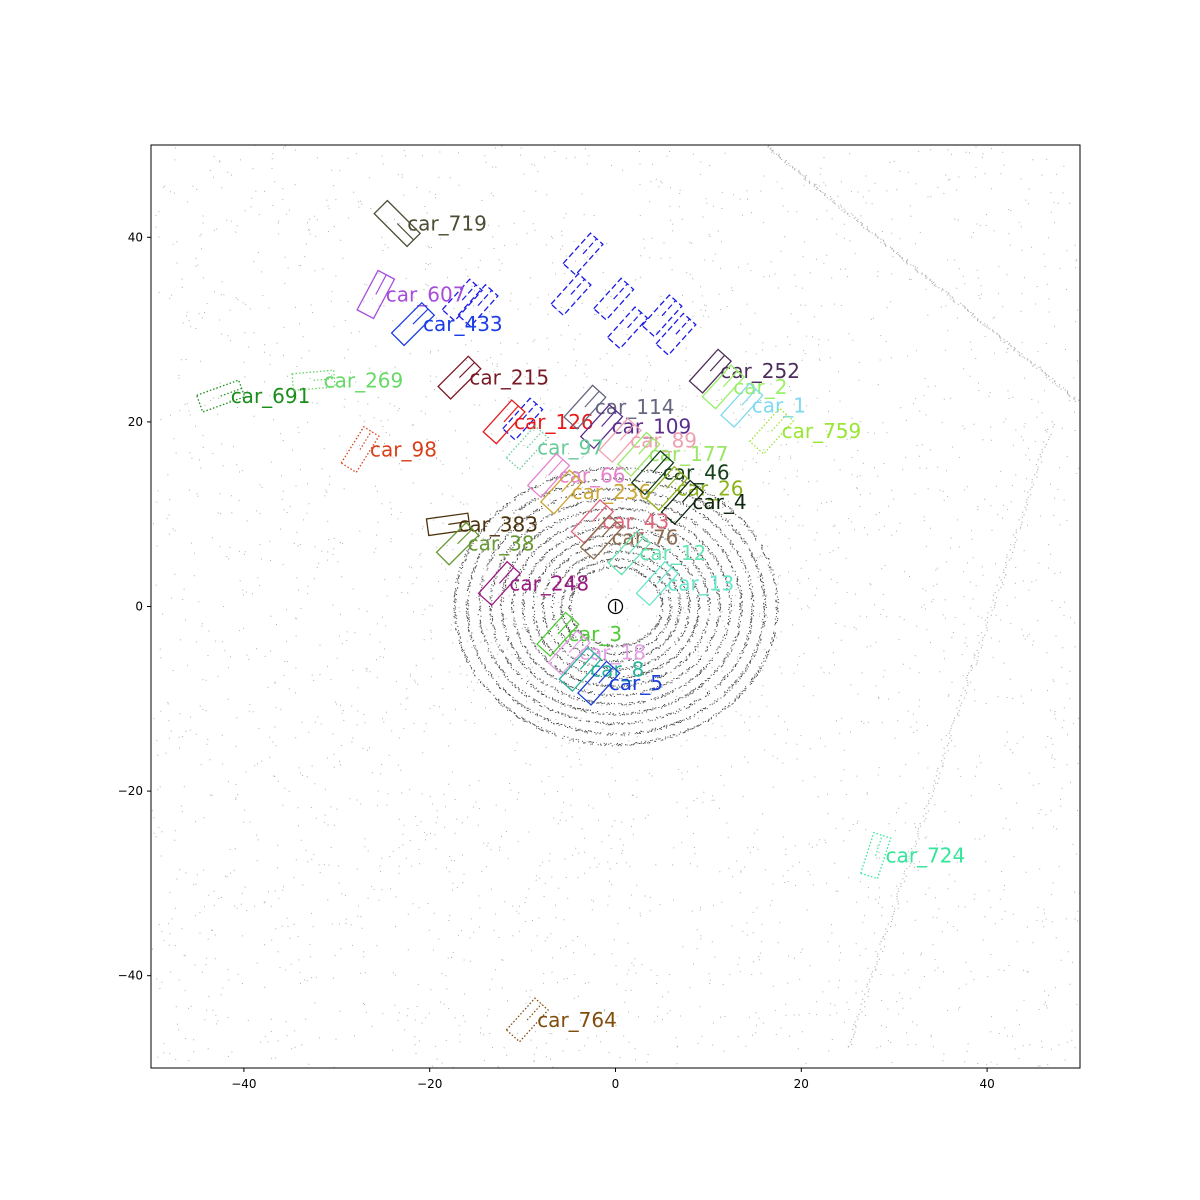  What do you see at coordinates (313, 380) in the screenshot?
I see `car_269-box` at bounding box center [313, 380].